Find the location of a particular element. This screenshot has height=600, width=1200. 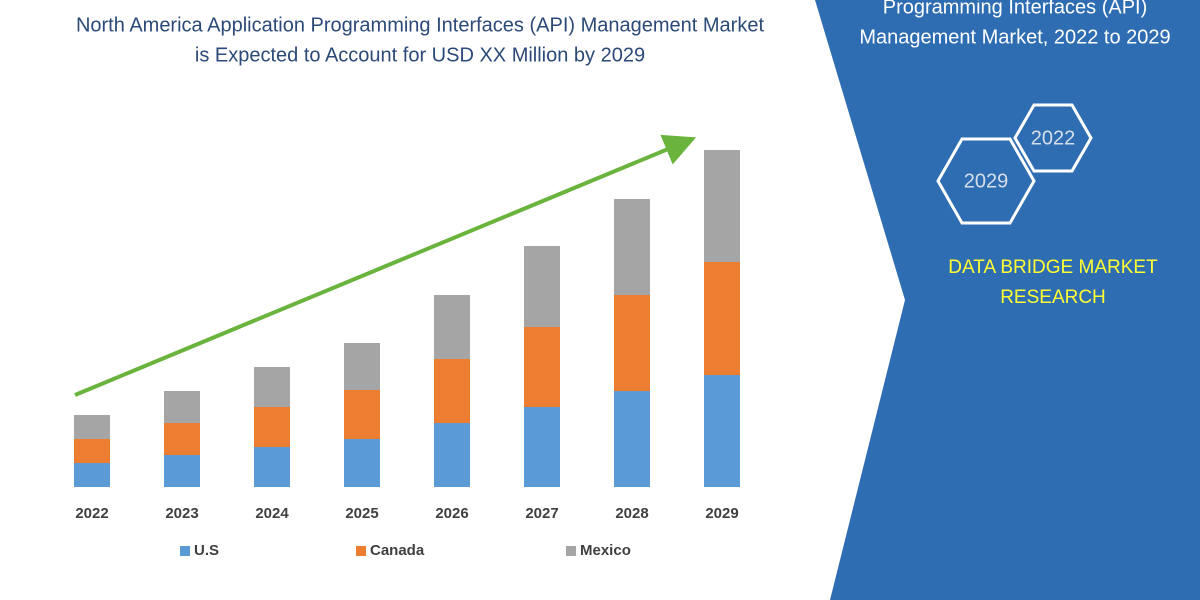

panel-title: Management Market, 2022 to 2029 is located at coordinates (1014, 37).